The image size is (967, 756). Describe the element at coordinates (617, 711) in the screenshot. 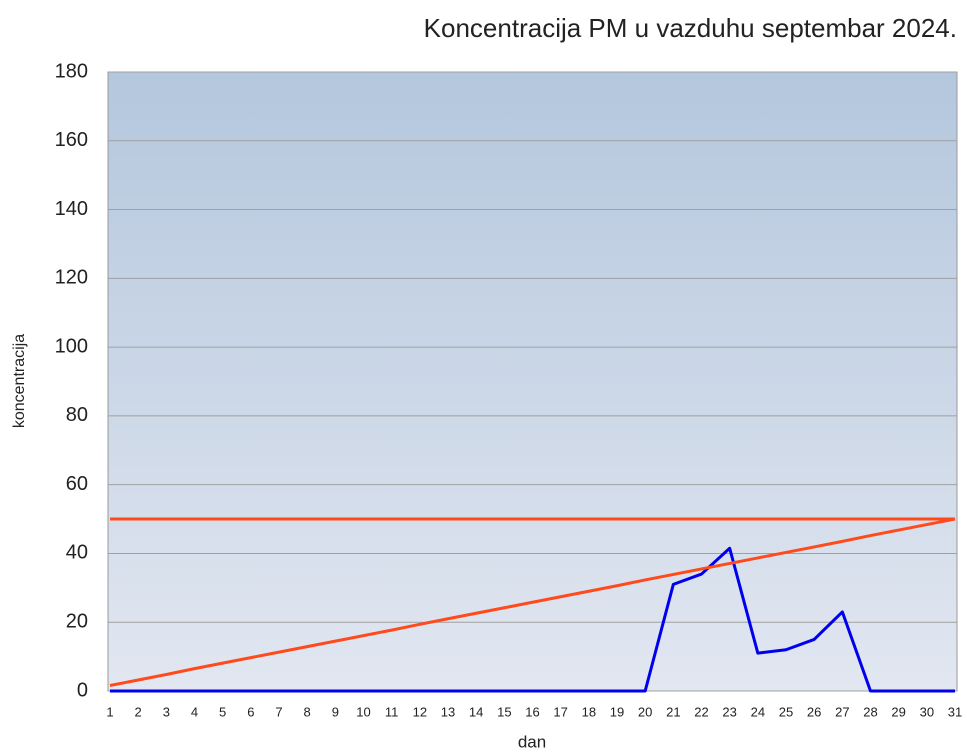

I see `x-tick-label: 19` at that location.